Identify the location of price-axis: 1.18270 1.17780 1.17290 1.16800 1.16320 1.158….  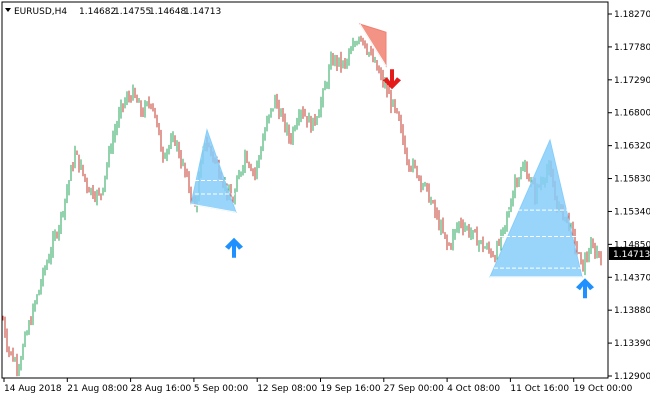
(629, 196).